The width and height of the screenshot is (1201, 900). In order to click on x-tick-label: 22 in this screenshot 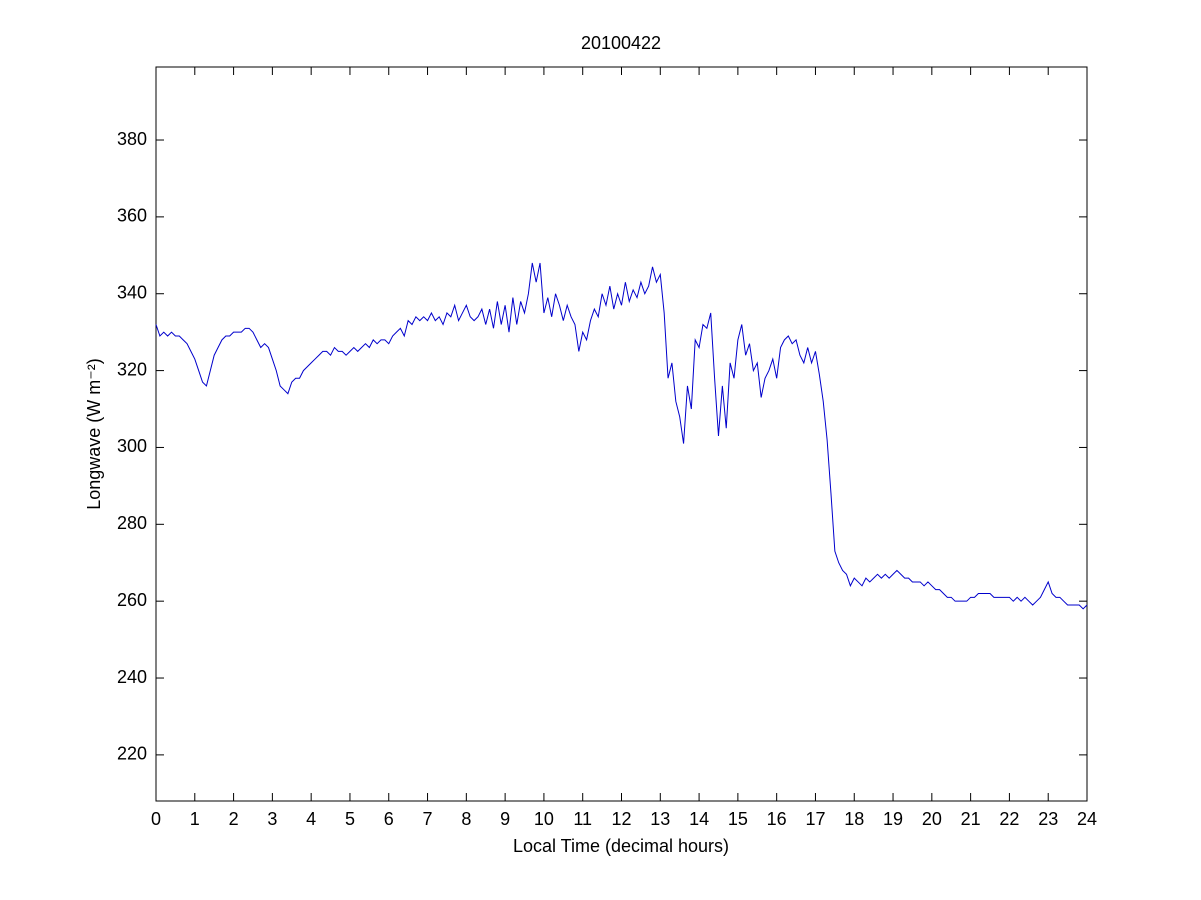, I will do `click(1009, 819)`.